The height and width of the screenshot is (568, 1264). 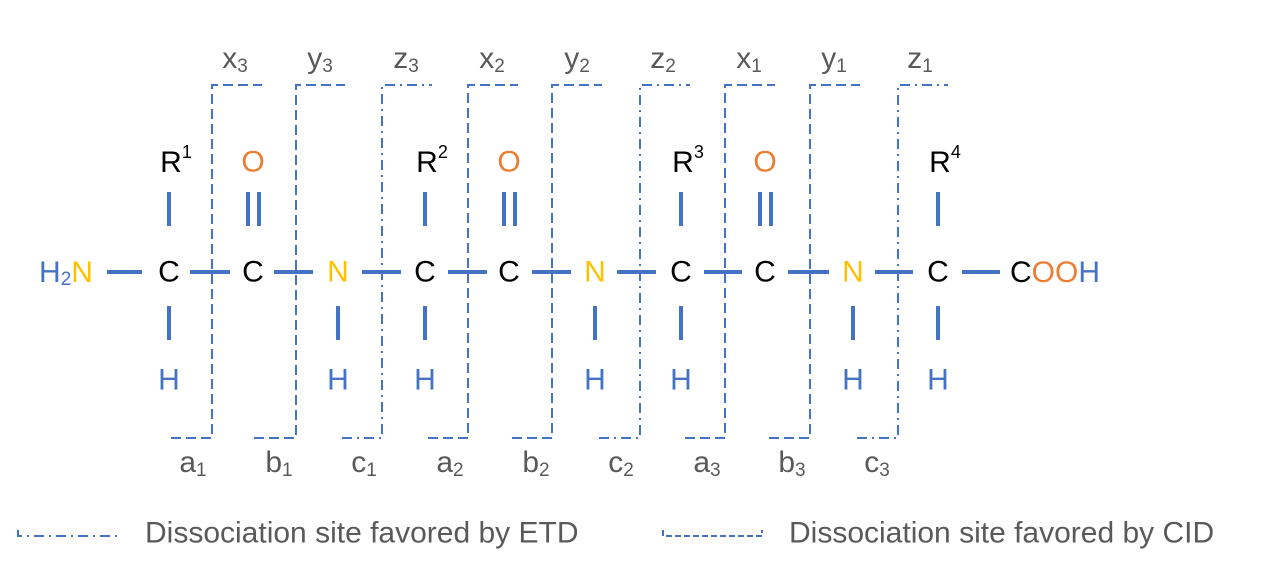 What do you see at coordinates (1001, 533) in the screenshot?
I see `legend-cid-label: Dissociation site favored by CID` at bounding box center [1001, 533].